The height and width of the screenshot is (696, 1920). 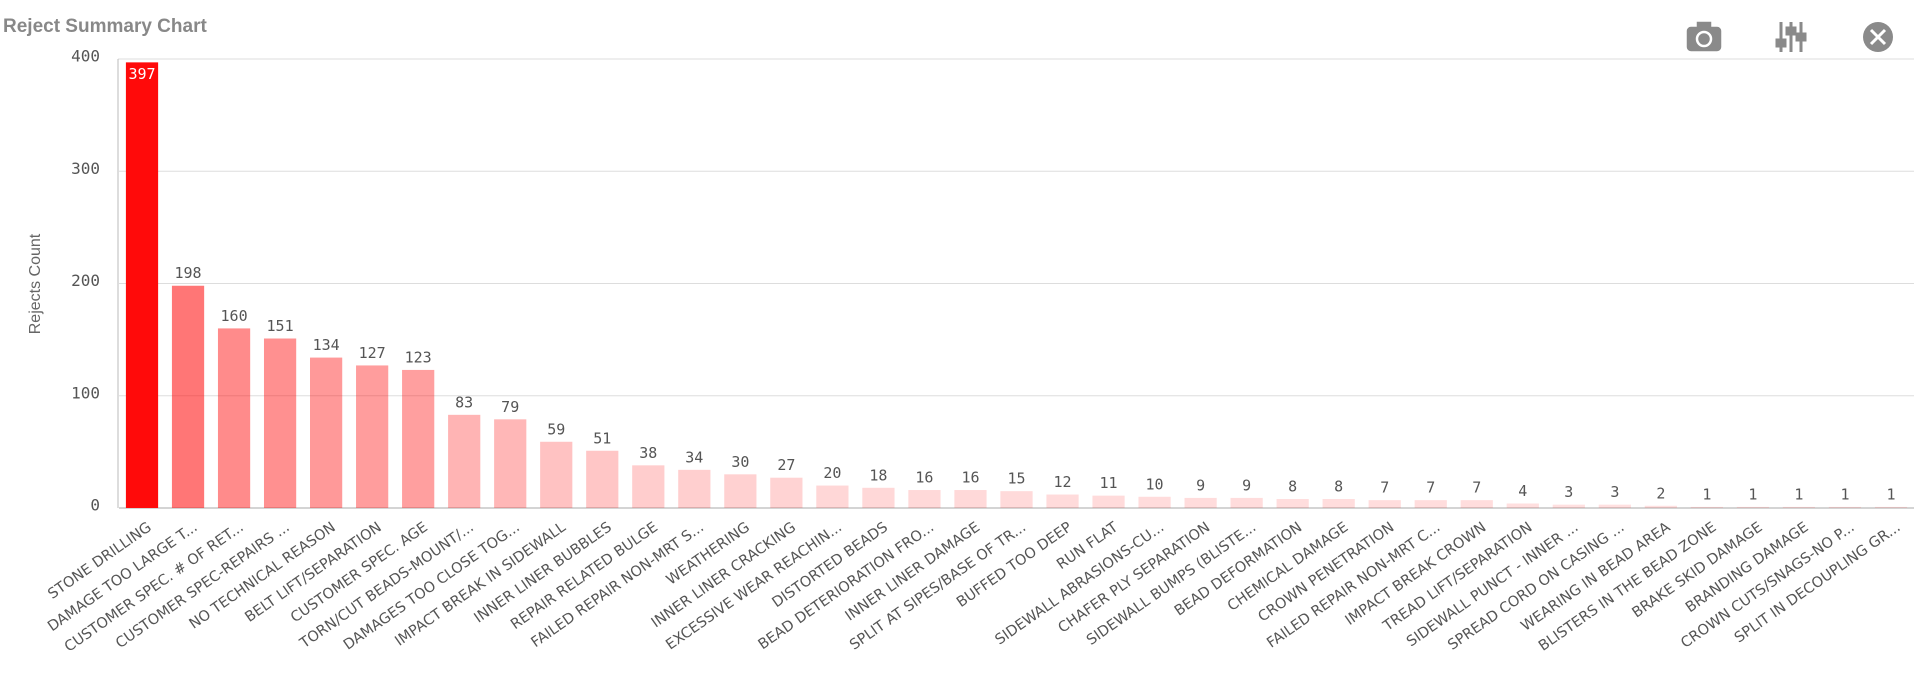 What do you see at coordinates (35, 283) in the screenshot?
I see `y-axis-title: Rejects Count` at bounding box center [35, 283].